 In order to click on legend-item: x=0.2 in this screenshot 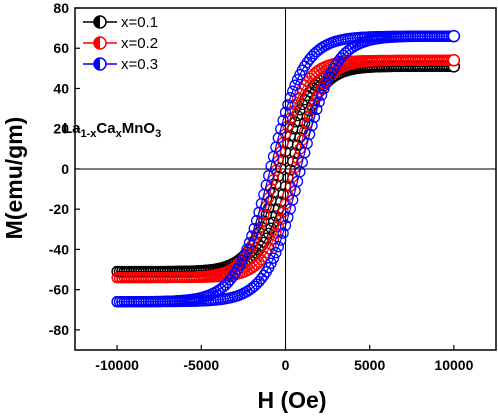, I will do `click(120, 43)`.